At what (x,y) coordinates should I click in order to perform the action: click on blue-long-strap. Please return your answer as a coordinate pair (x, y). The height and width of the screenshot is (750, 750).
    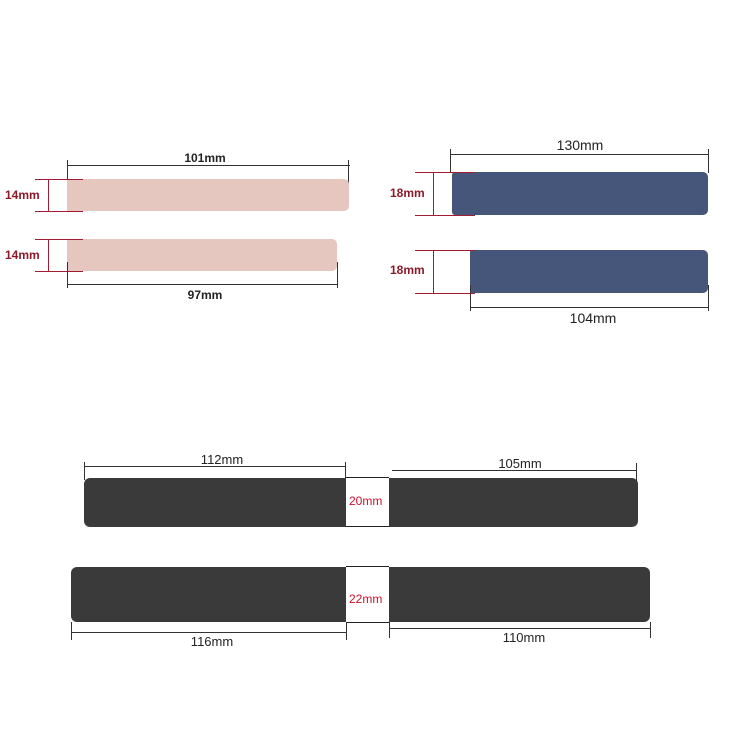
    Looking at the image, I should click on (580, 193).